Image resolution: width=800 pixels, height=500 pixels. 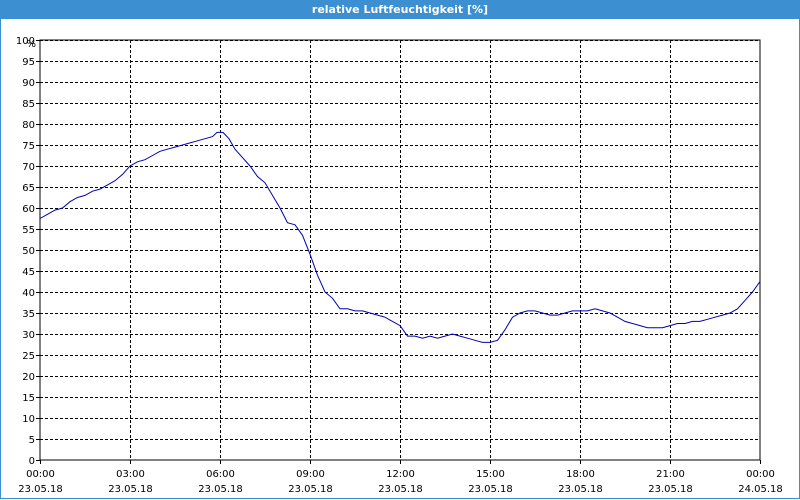 I want to click on y-tick-label: 40, so click(x=28, y=293).